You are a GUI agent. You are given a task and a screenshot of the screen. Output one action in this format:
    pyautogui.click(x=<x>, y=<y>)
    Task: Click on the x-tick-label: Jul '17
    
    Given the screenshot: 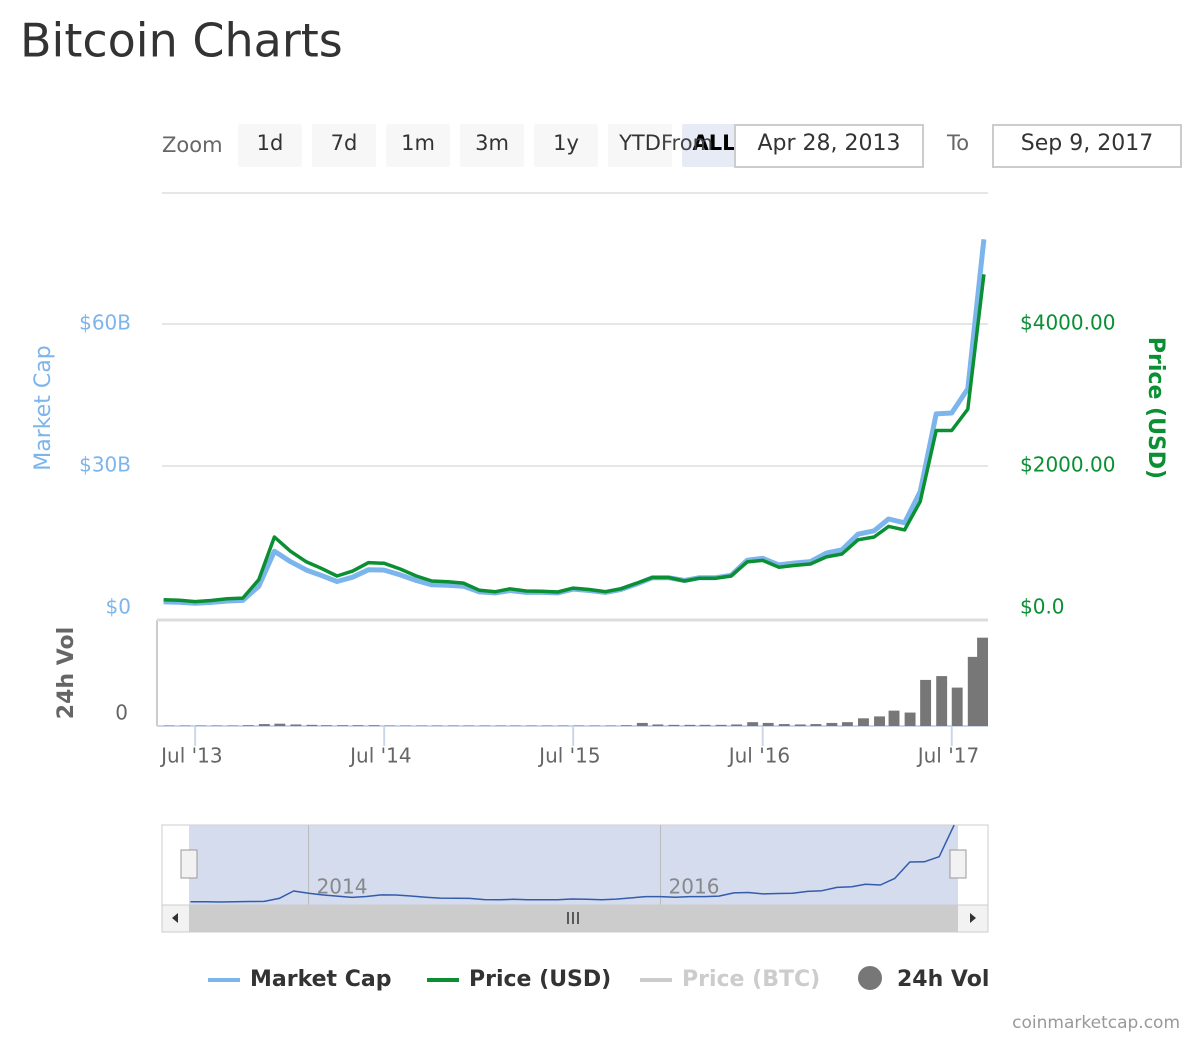 What is the action you would take?
    pyautogui.click(x=947, y=756)
    